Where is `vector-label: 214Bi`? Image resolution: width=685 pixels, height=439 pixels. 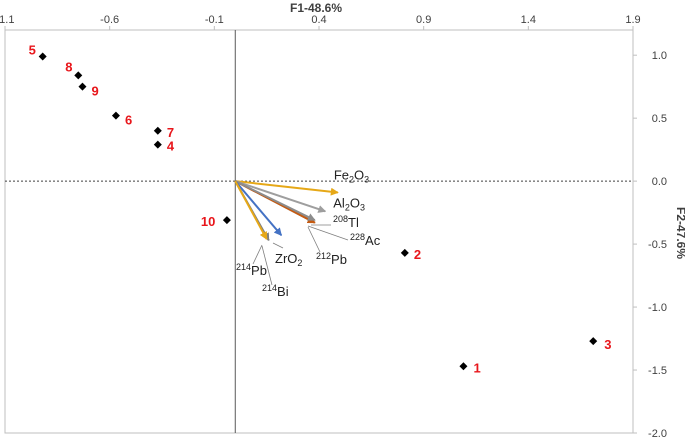 vector-label: 214Bi is located at coordinates (275, 291).